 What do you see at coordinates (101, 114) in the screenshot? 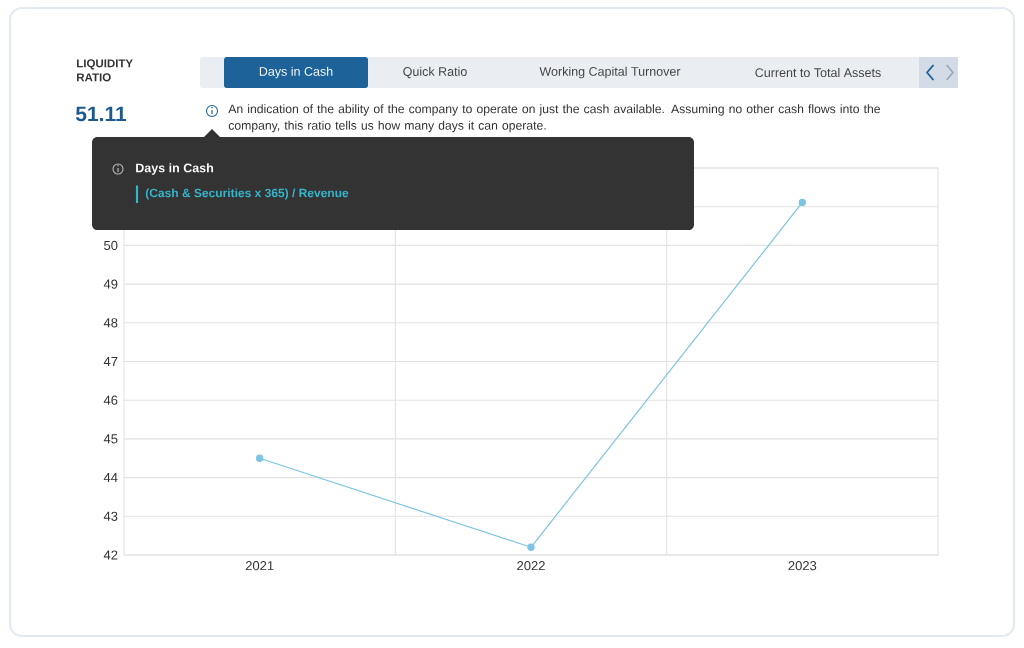
I see `chart-subtitle: 51.11` at bounding box center [101, 114].